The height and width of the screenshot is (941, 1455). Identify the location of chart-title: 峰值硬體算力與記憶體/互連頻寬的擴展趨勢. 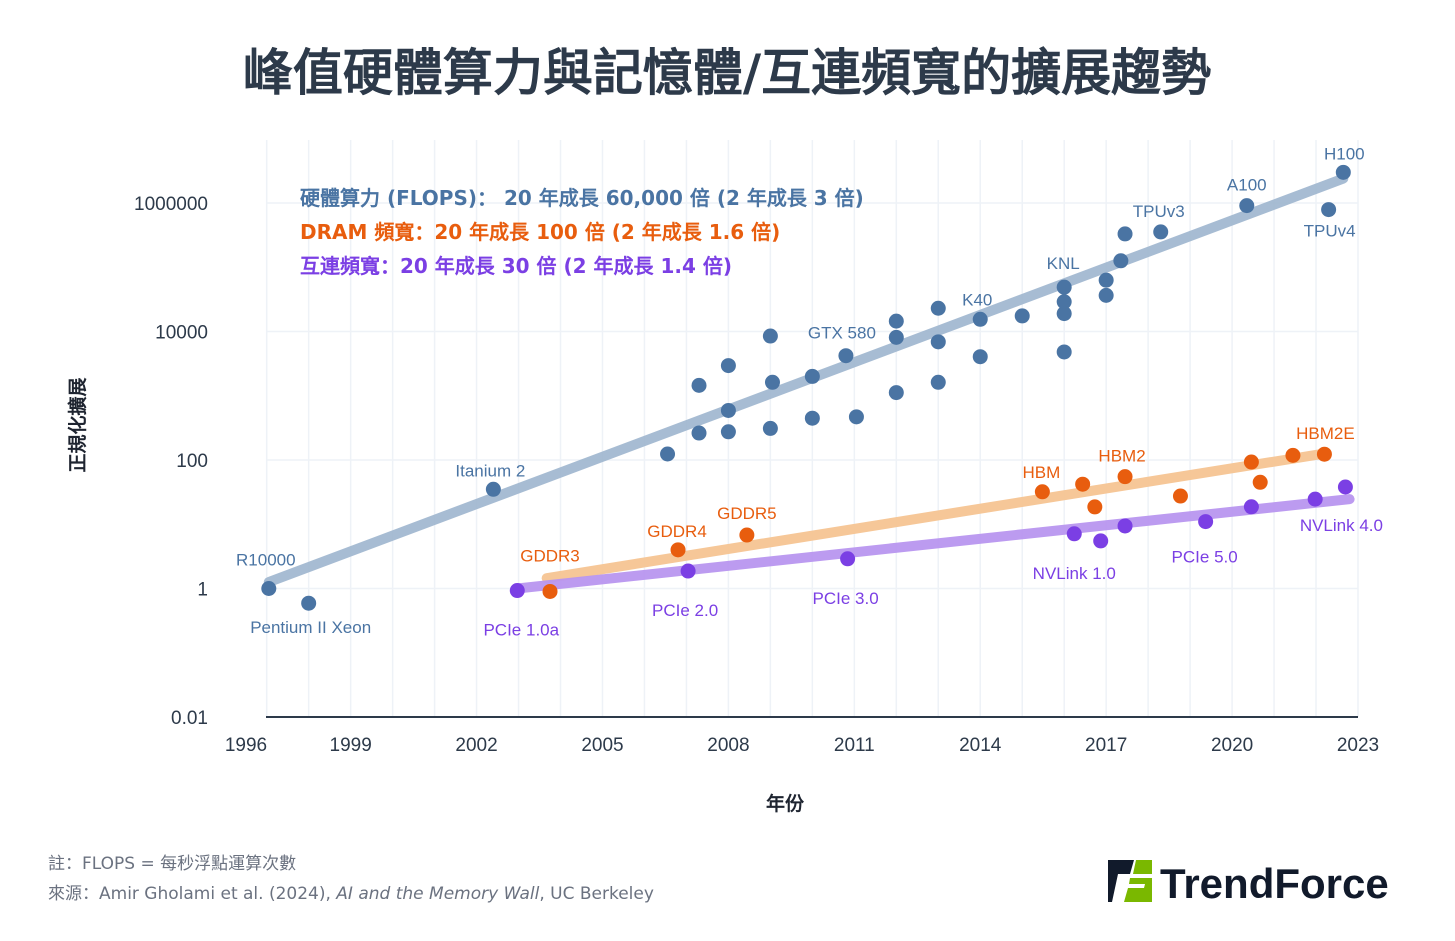
(727, 73).